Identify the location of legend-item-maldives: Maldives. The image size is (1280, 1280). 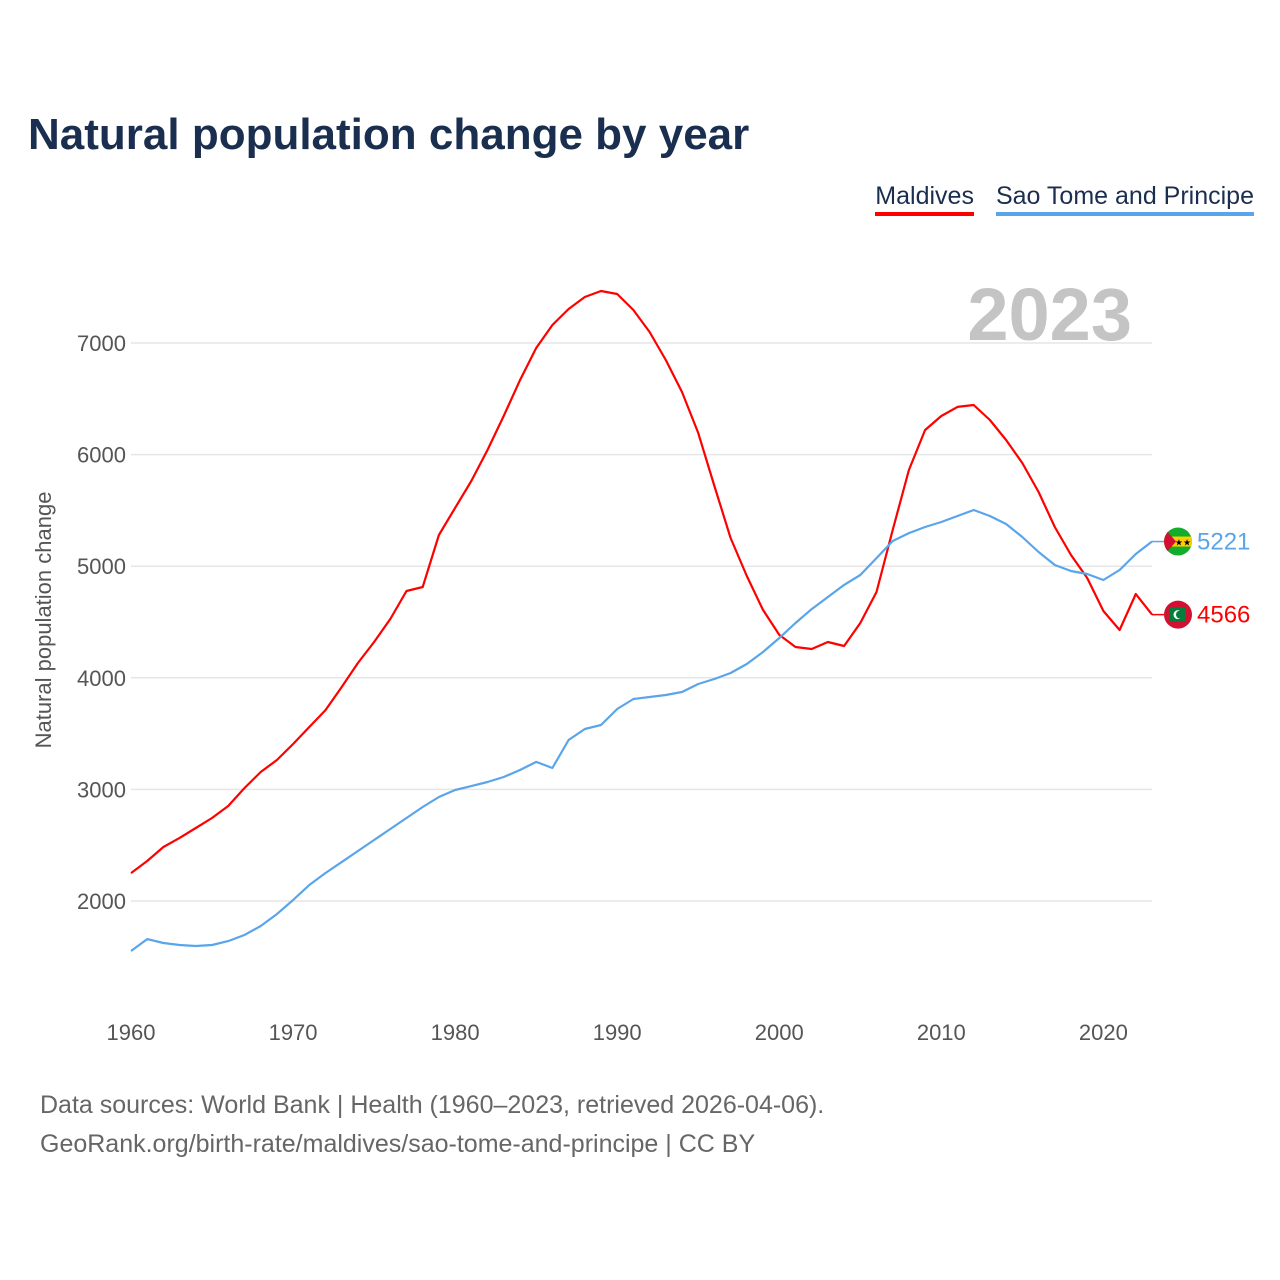
(924, 199).